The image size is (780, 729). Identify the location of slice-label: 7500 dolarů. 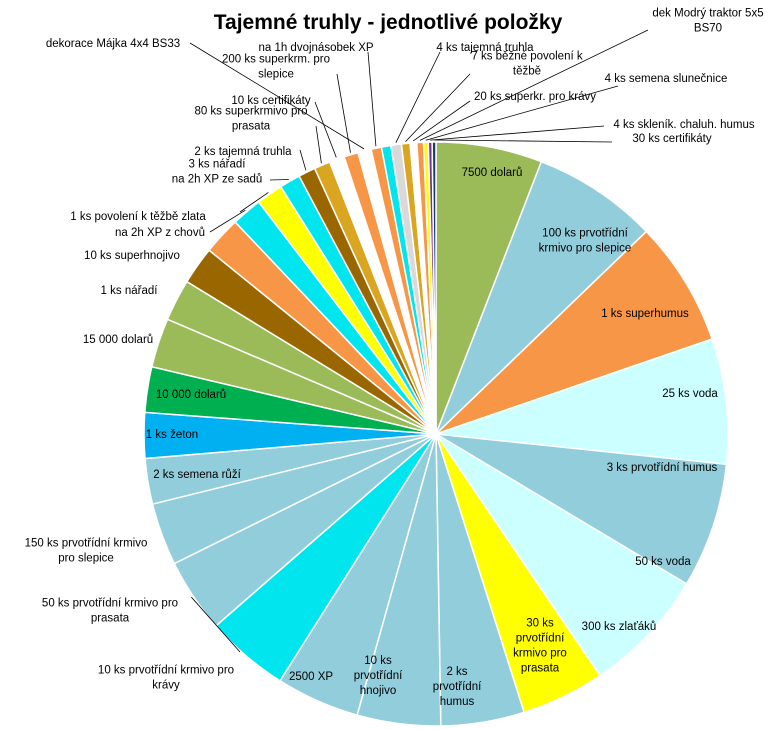
(492, 173).